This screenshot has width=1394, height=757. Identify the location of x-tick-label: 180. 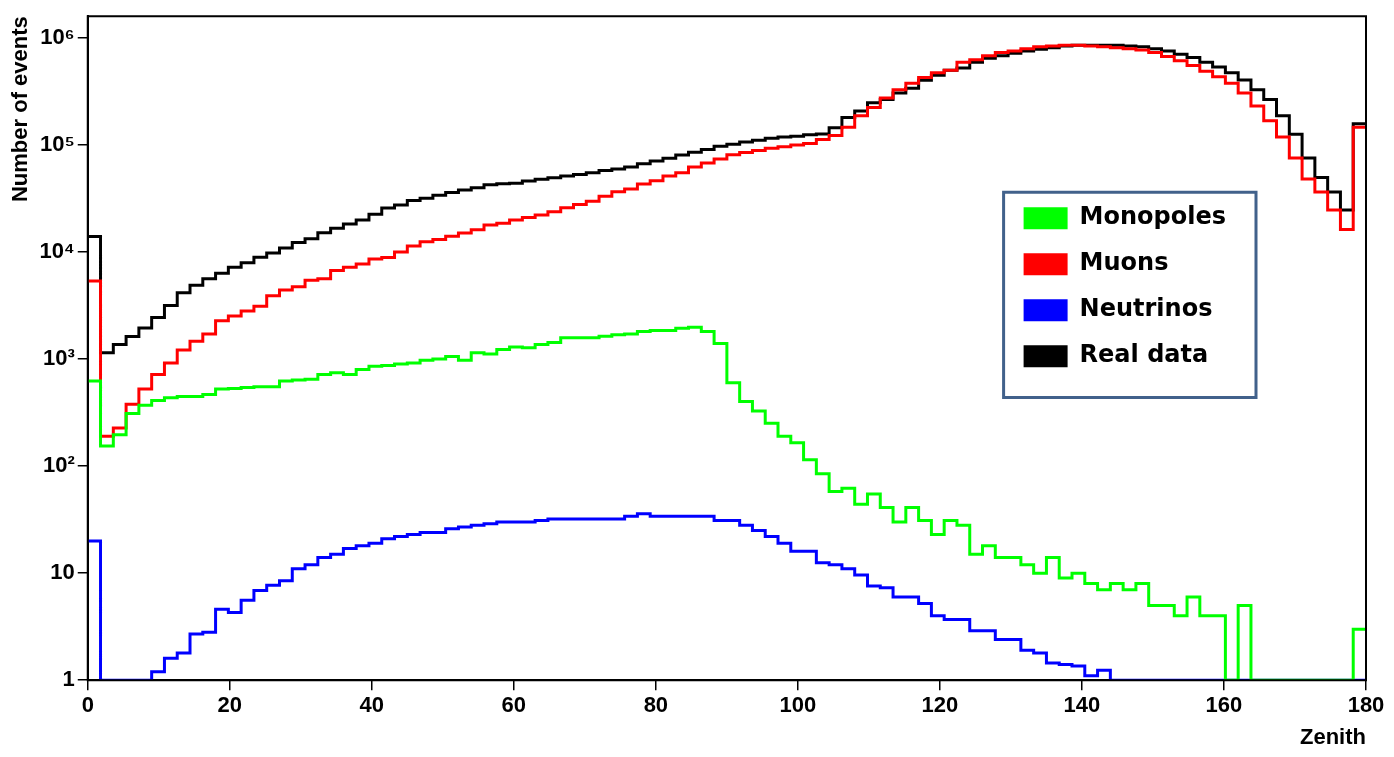
(1366, 705).